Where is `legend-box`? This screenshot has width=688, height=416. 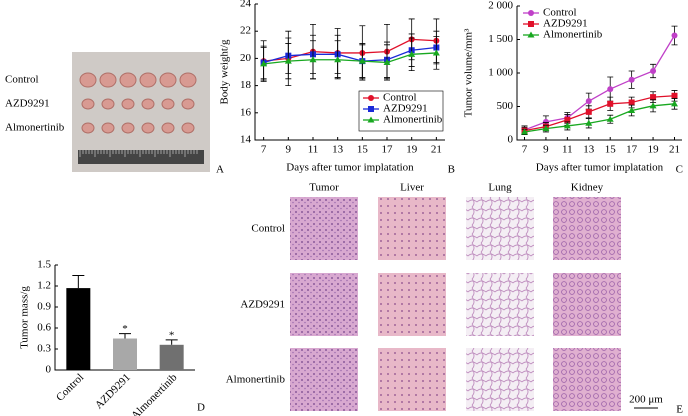
legend-box is located at coordinates (401, 111).